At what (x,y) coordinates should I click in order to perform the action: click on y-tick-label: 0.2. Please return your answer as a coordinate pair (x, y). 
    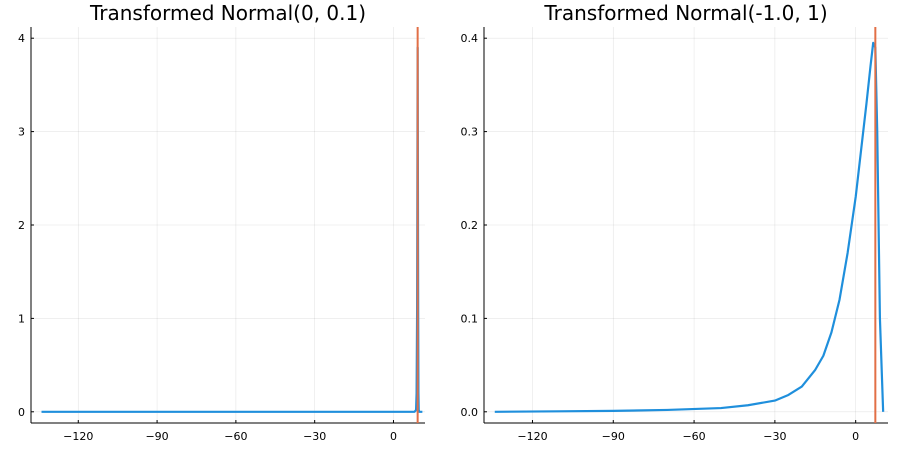
    Looking at the image, I should click on (470, 225).